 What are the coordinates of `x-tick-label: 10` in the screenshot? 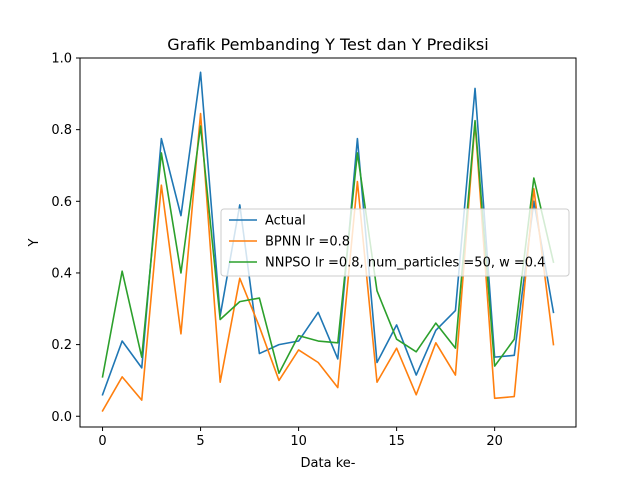 It's located at (298, 441).